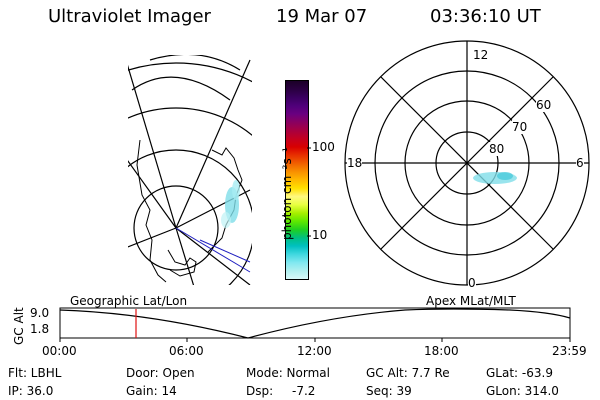 This screenshot has height=400, width=600. What do you see at coordinates (520, 127) in the screenshot?
I see `lat-label-70: 70` at bounding box center [520, 127].